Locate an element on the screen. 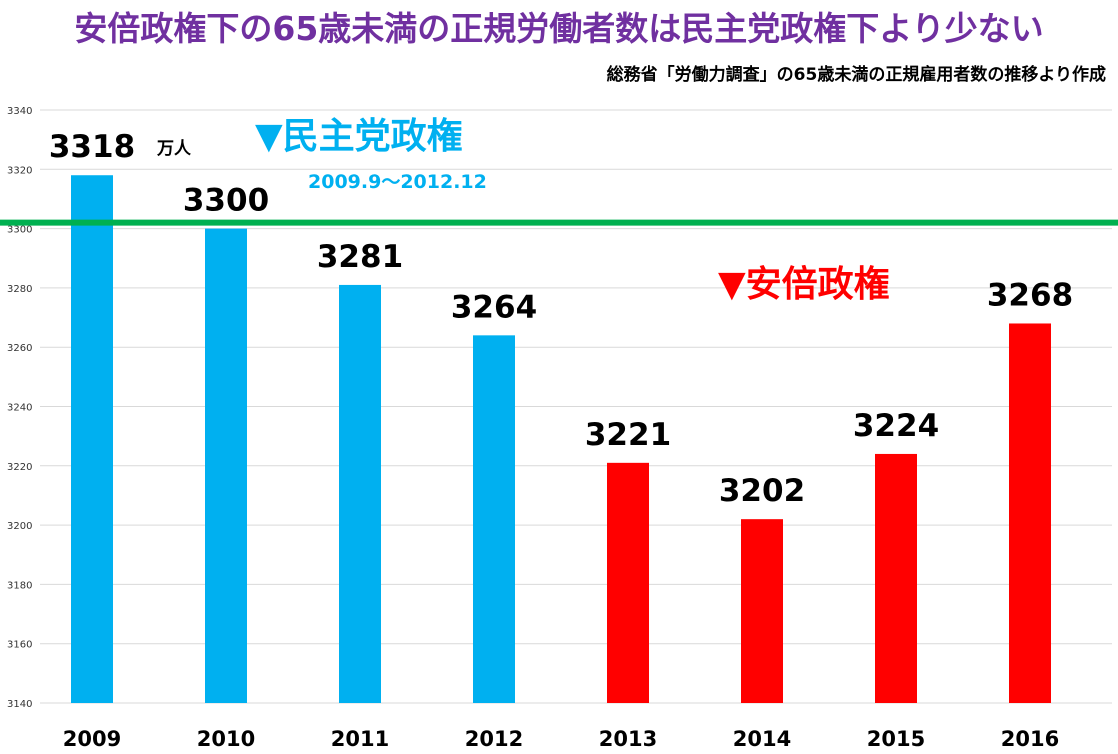 The width and height of the screenshot is (1118, 754). x-tick-label-2016: 2016 is located at coordinates (1030, 739).